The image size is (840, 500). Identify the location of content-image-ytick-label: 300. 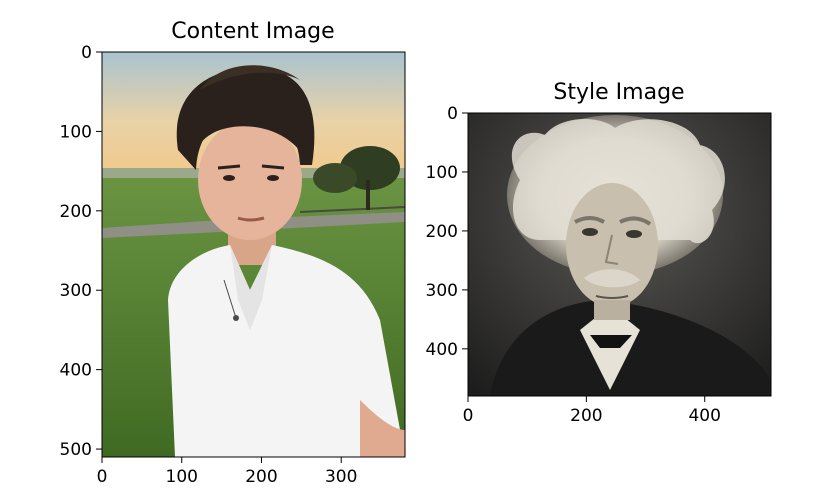
(76, 291).